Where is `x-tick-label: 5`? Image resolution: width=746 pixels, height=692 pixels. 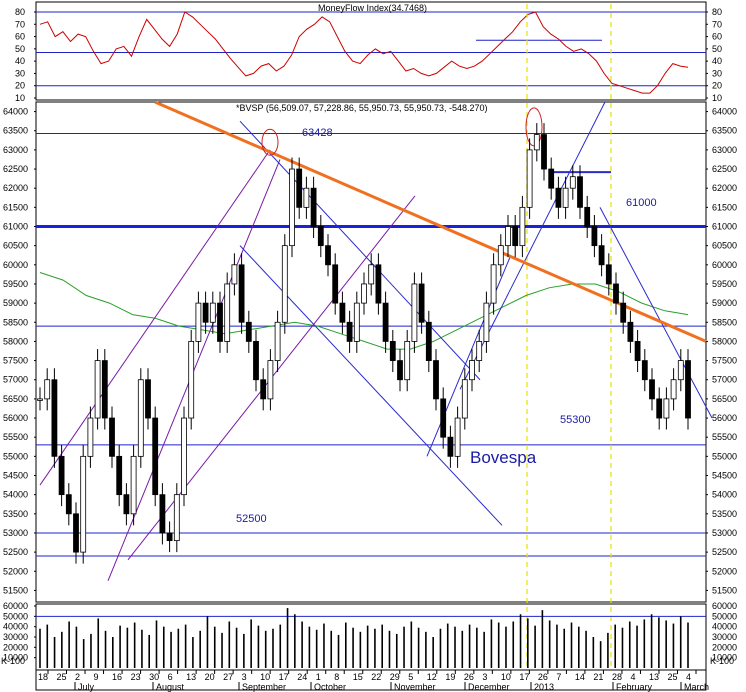 x-tick-label: 5 is located at coordinates (410, 677).